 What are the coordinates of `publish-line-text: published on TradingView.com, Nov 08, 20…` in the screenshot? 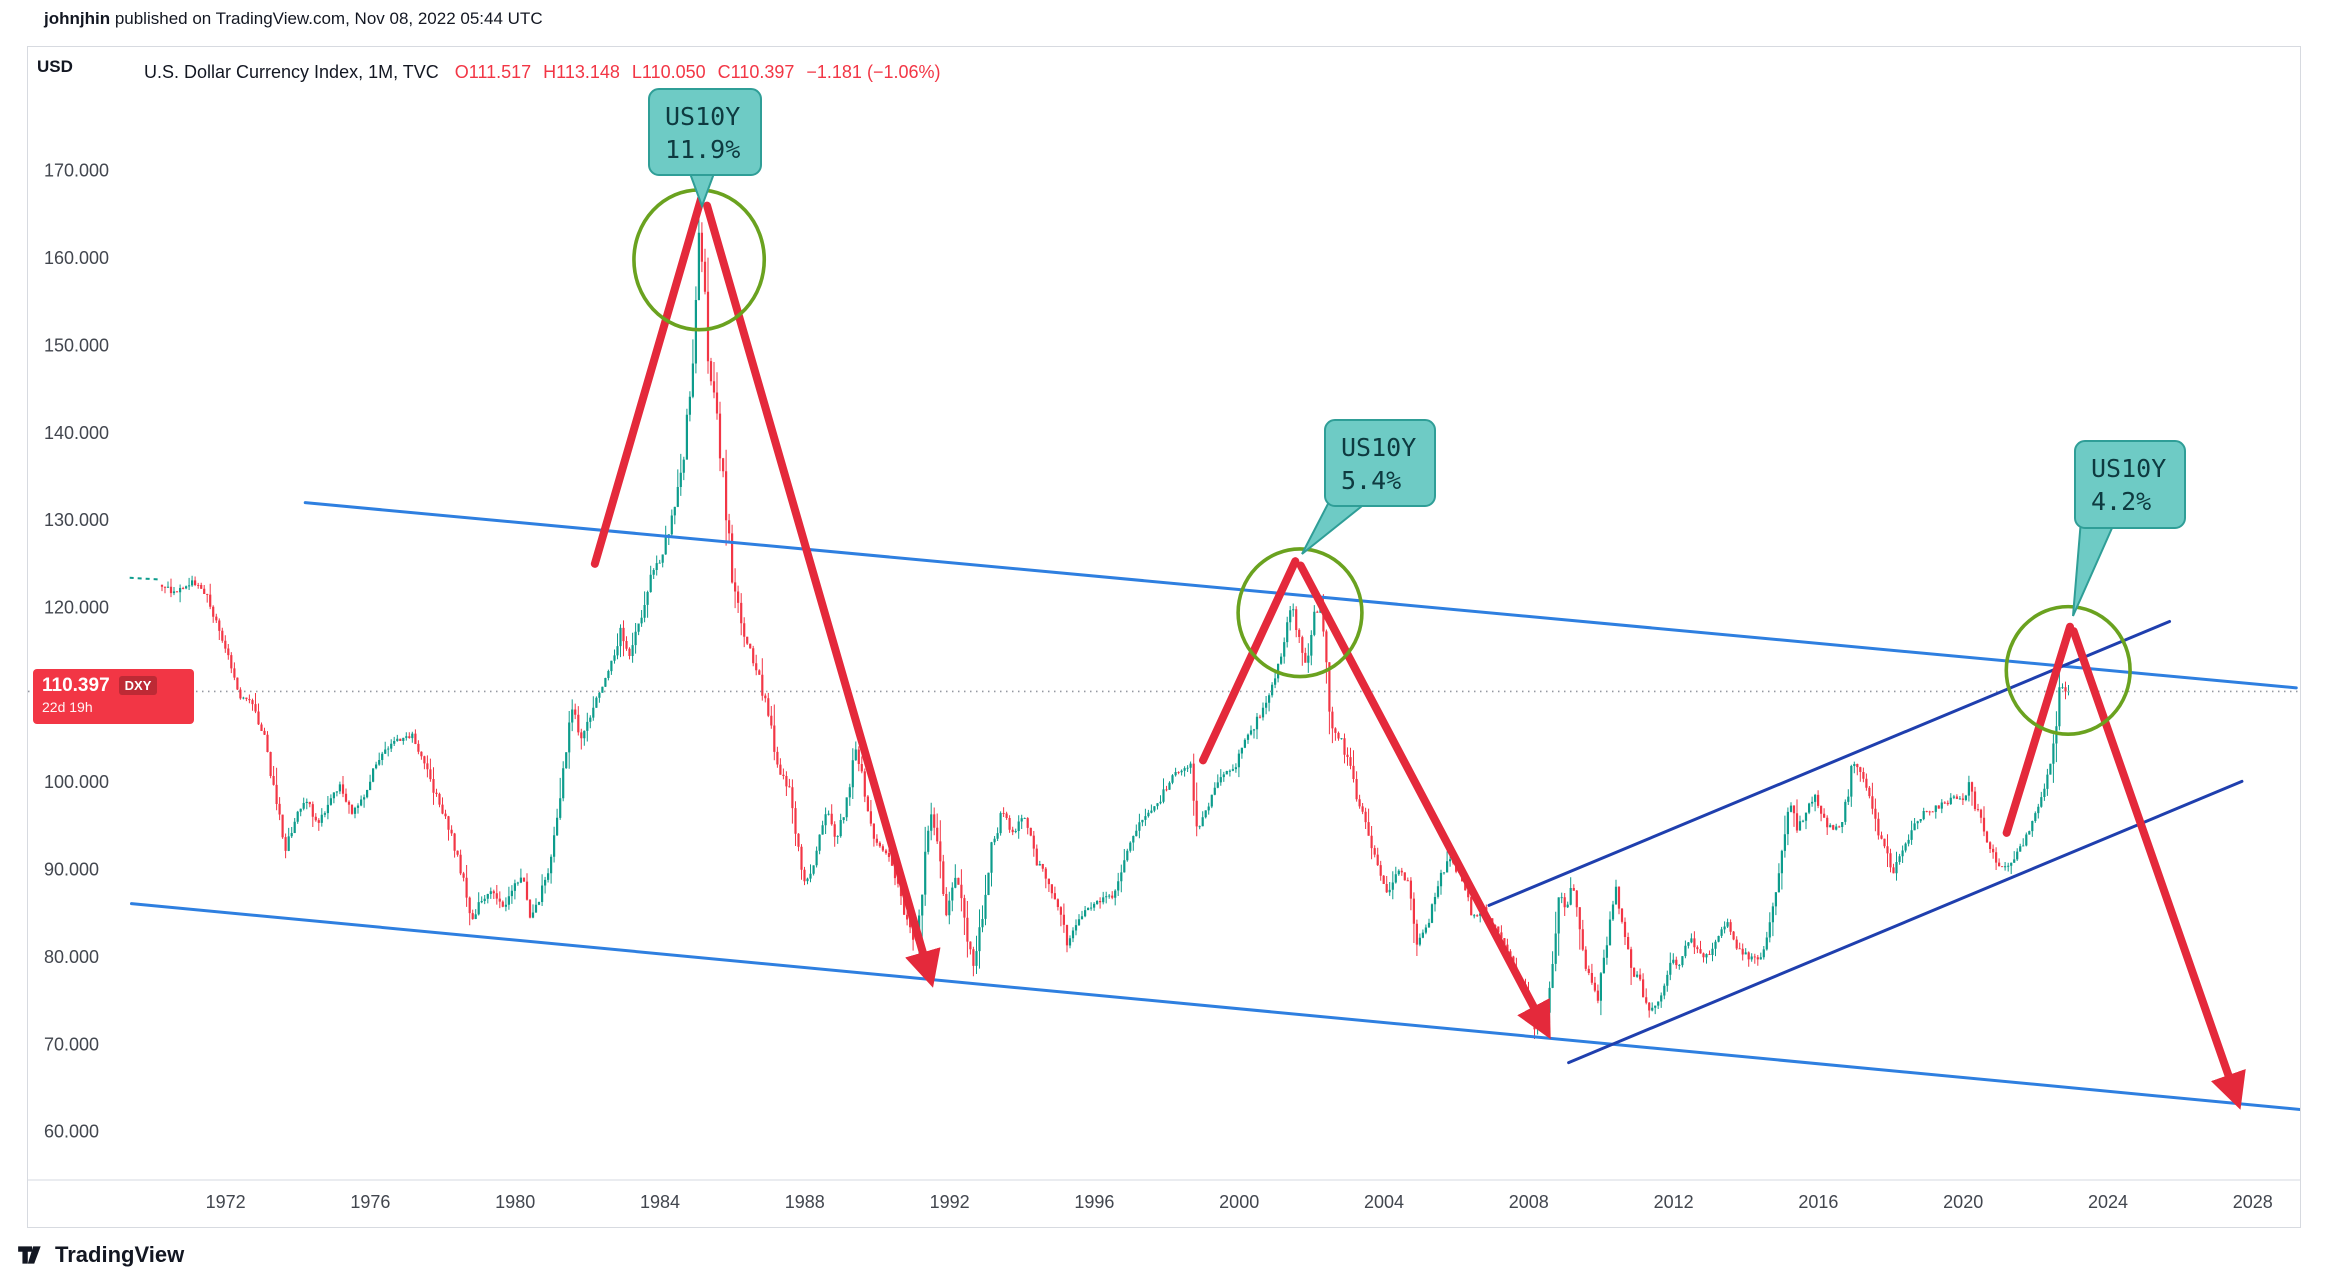 It's located at (326, 18).